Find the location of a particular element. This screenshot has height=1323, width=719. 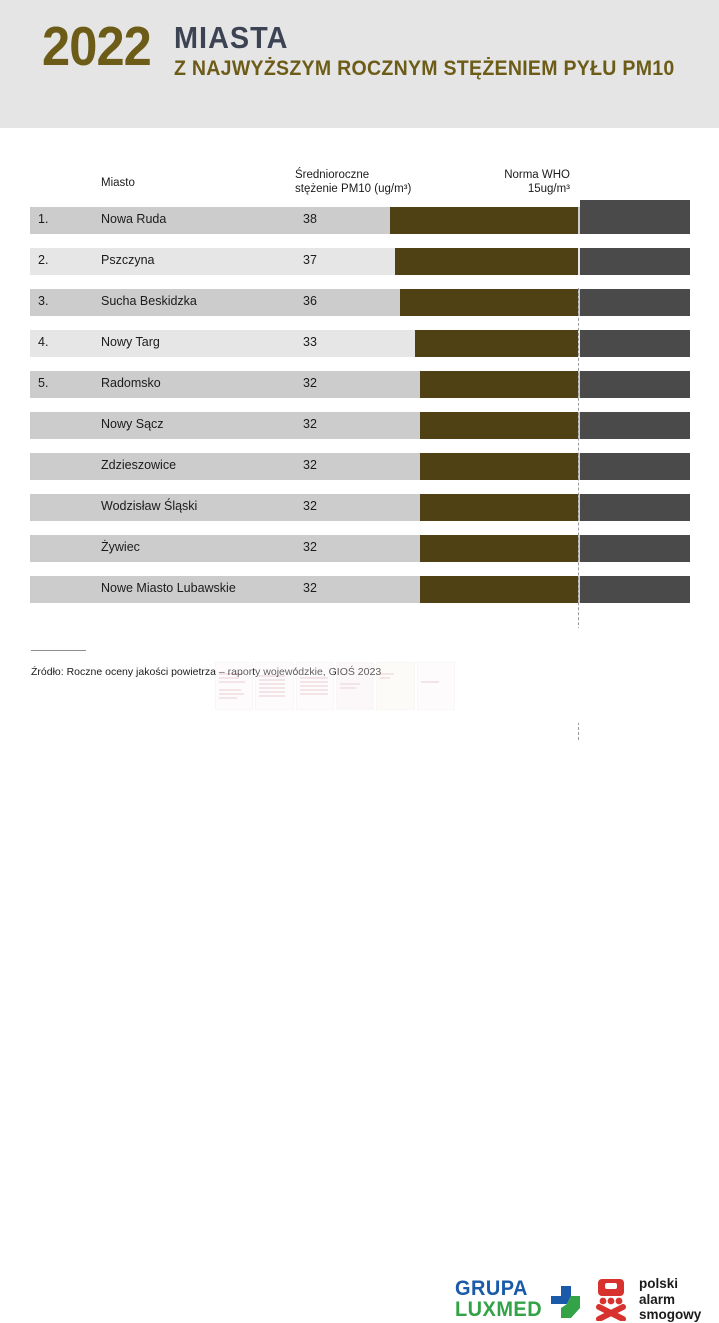

pas-mask-icon is located at coordinates (611, 1300).